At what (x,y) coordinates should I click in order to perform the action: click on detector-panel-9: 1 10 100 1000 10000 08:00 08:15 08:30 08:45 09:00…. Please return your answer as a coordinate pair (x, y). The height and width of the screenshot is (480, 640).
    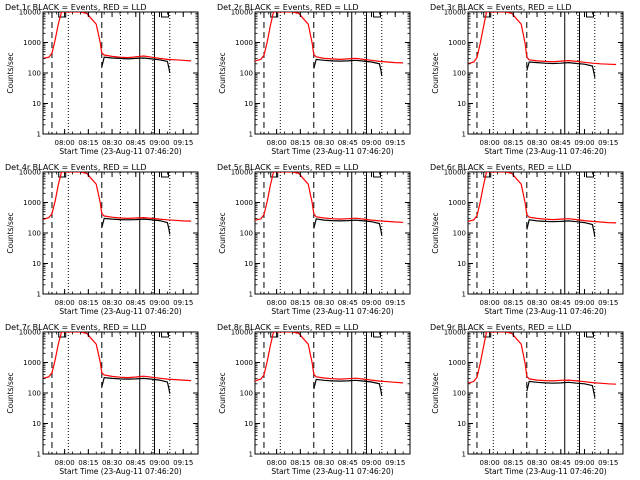
    Looking at the image, I should click on (527, 399).